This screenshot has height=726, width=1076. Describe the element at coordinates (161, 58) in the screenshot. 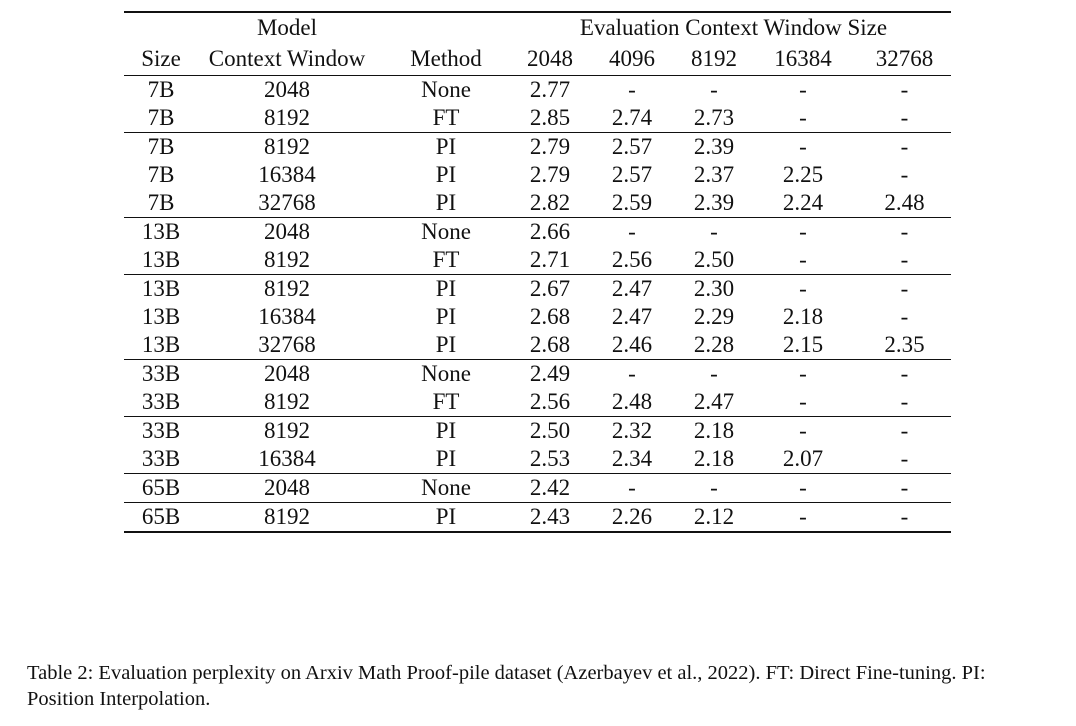

I see `header-size: Size` at that location.